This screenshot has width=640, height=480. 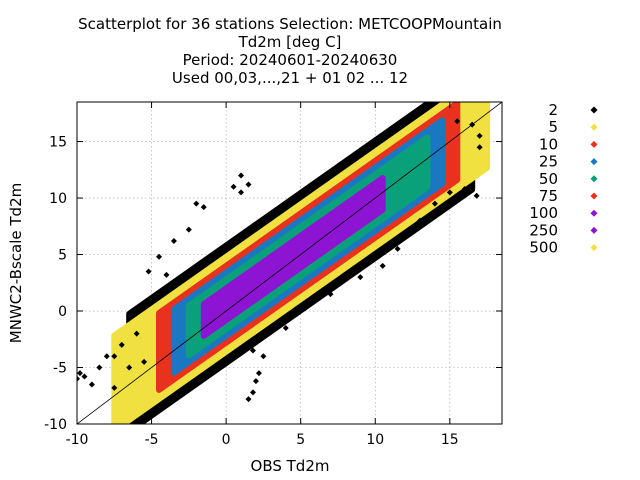 I want to click on legend-label: 2, so click(x=553, y=110).